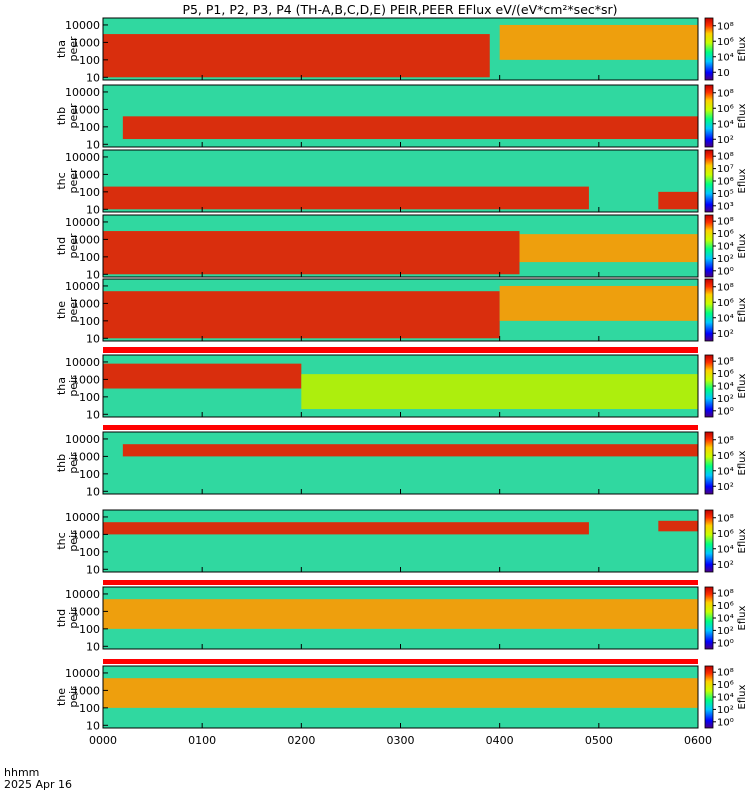 Image resolution: width=750 pixels, height=800 pixels. What do you see at coordinates (67, 463) in the screenshot?
I see `panel-label: thbpeir` at bounding box center [67, 463].